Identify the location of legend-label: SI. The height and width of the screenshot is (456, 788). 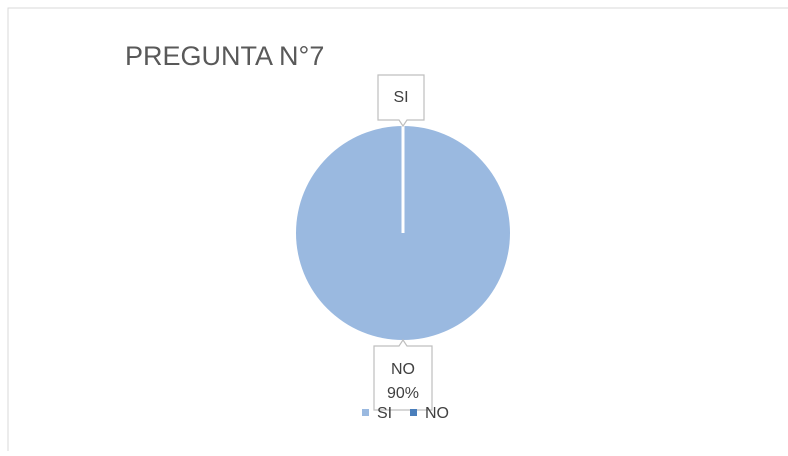
(384, 413).